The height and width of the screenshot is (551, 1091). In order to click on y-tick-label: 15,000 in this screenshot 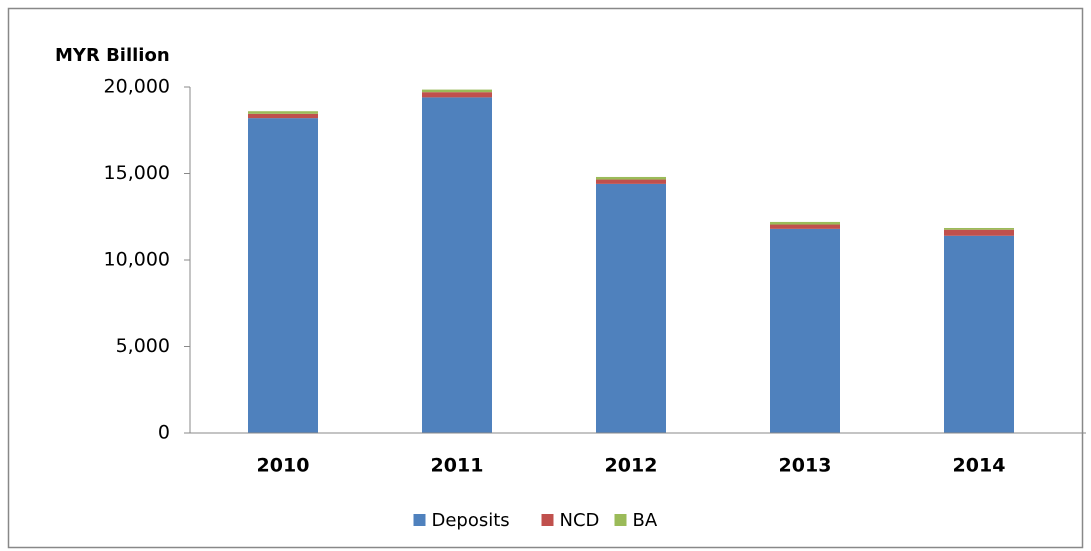, I will do `click(137, 173)`.